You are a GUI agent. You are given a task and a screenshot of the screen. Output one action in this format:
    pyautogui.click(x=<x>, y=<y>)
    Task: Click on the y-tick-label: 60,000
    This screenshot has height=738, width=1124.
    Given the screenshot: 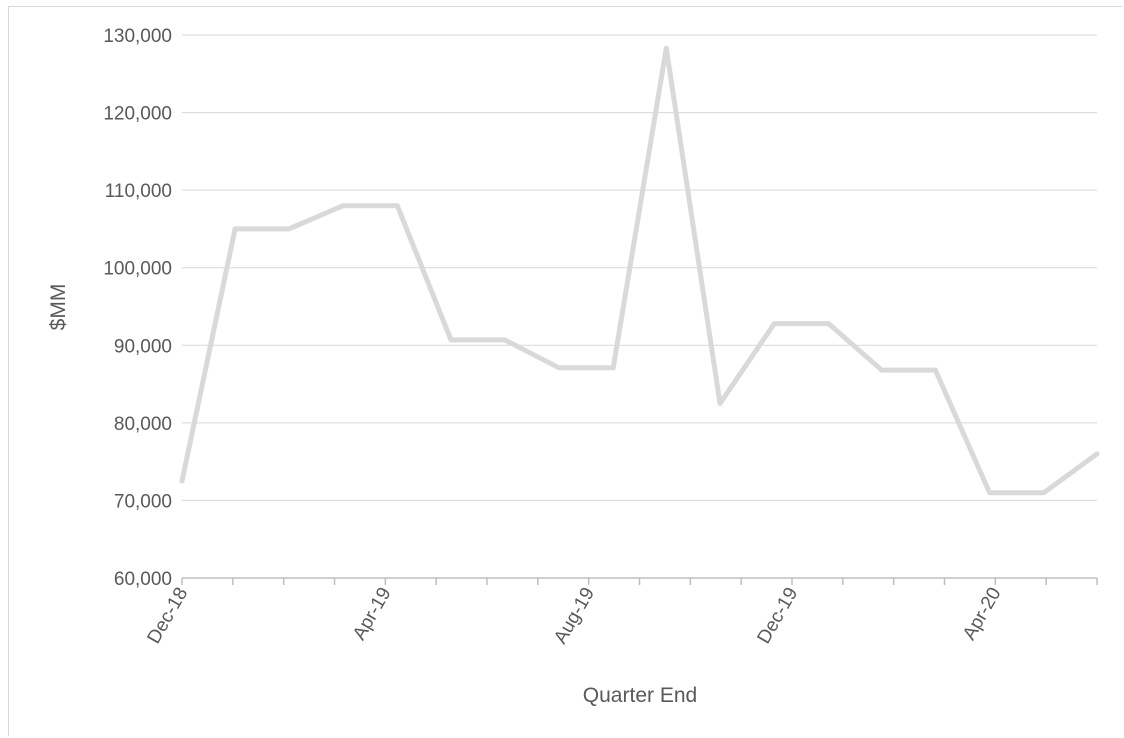 What is the action you would take?
    pyautogui.click(x=143, y=579)
    